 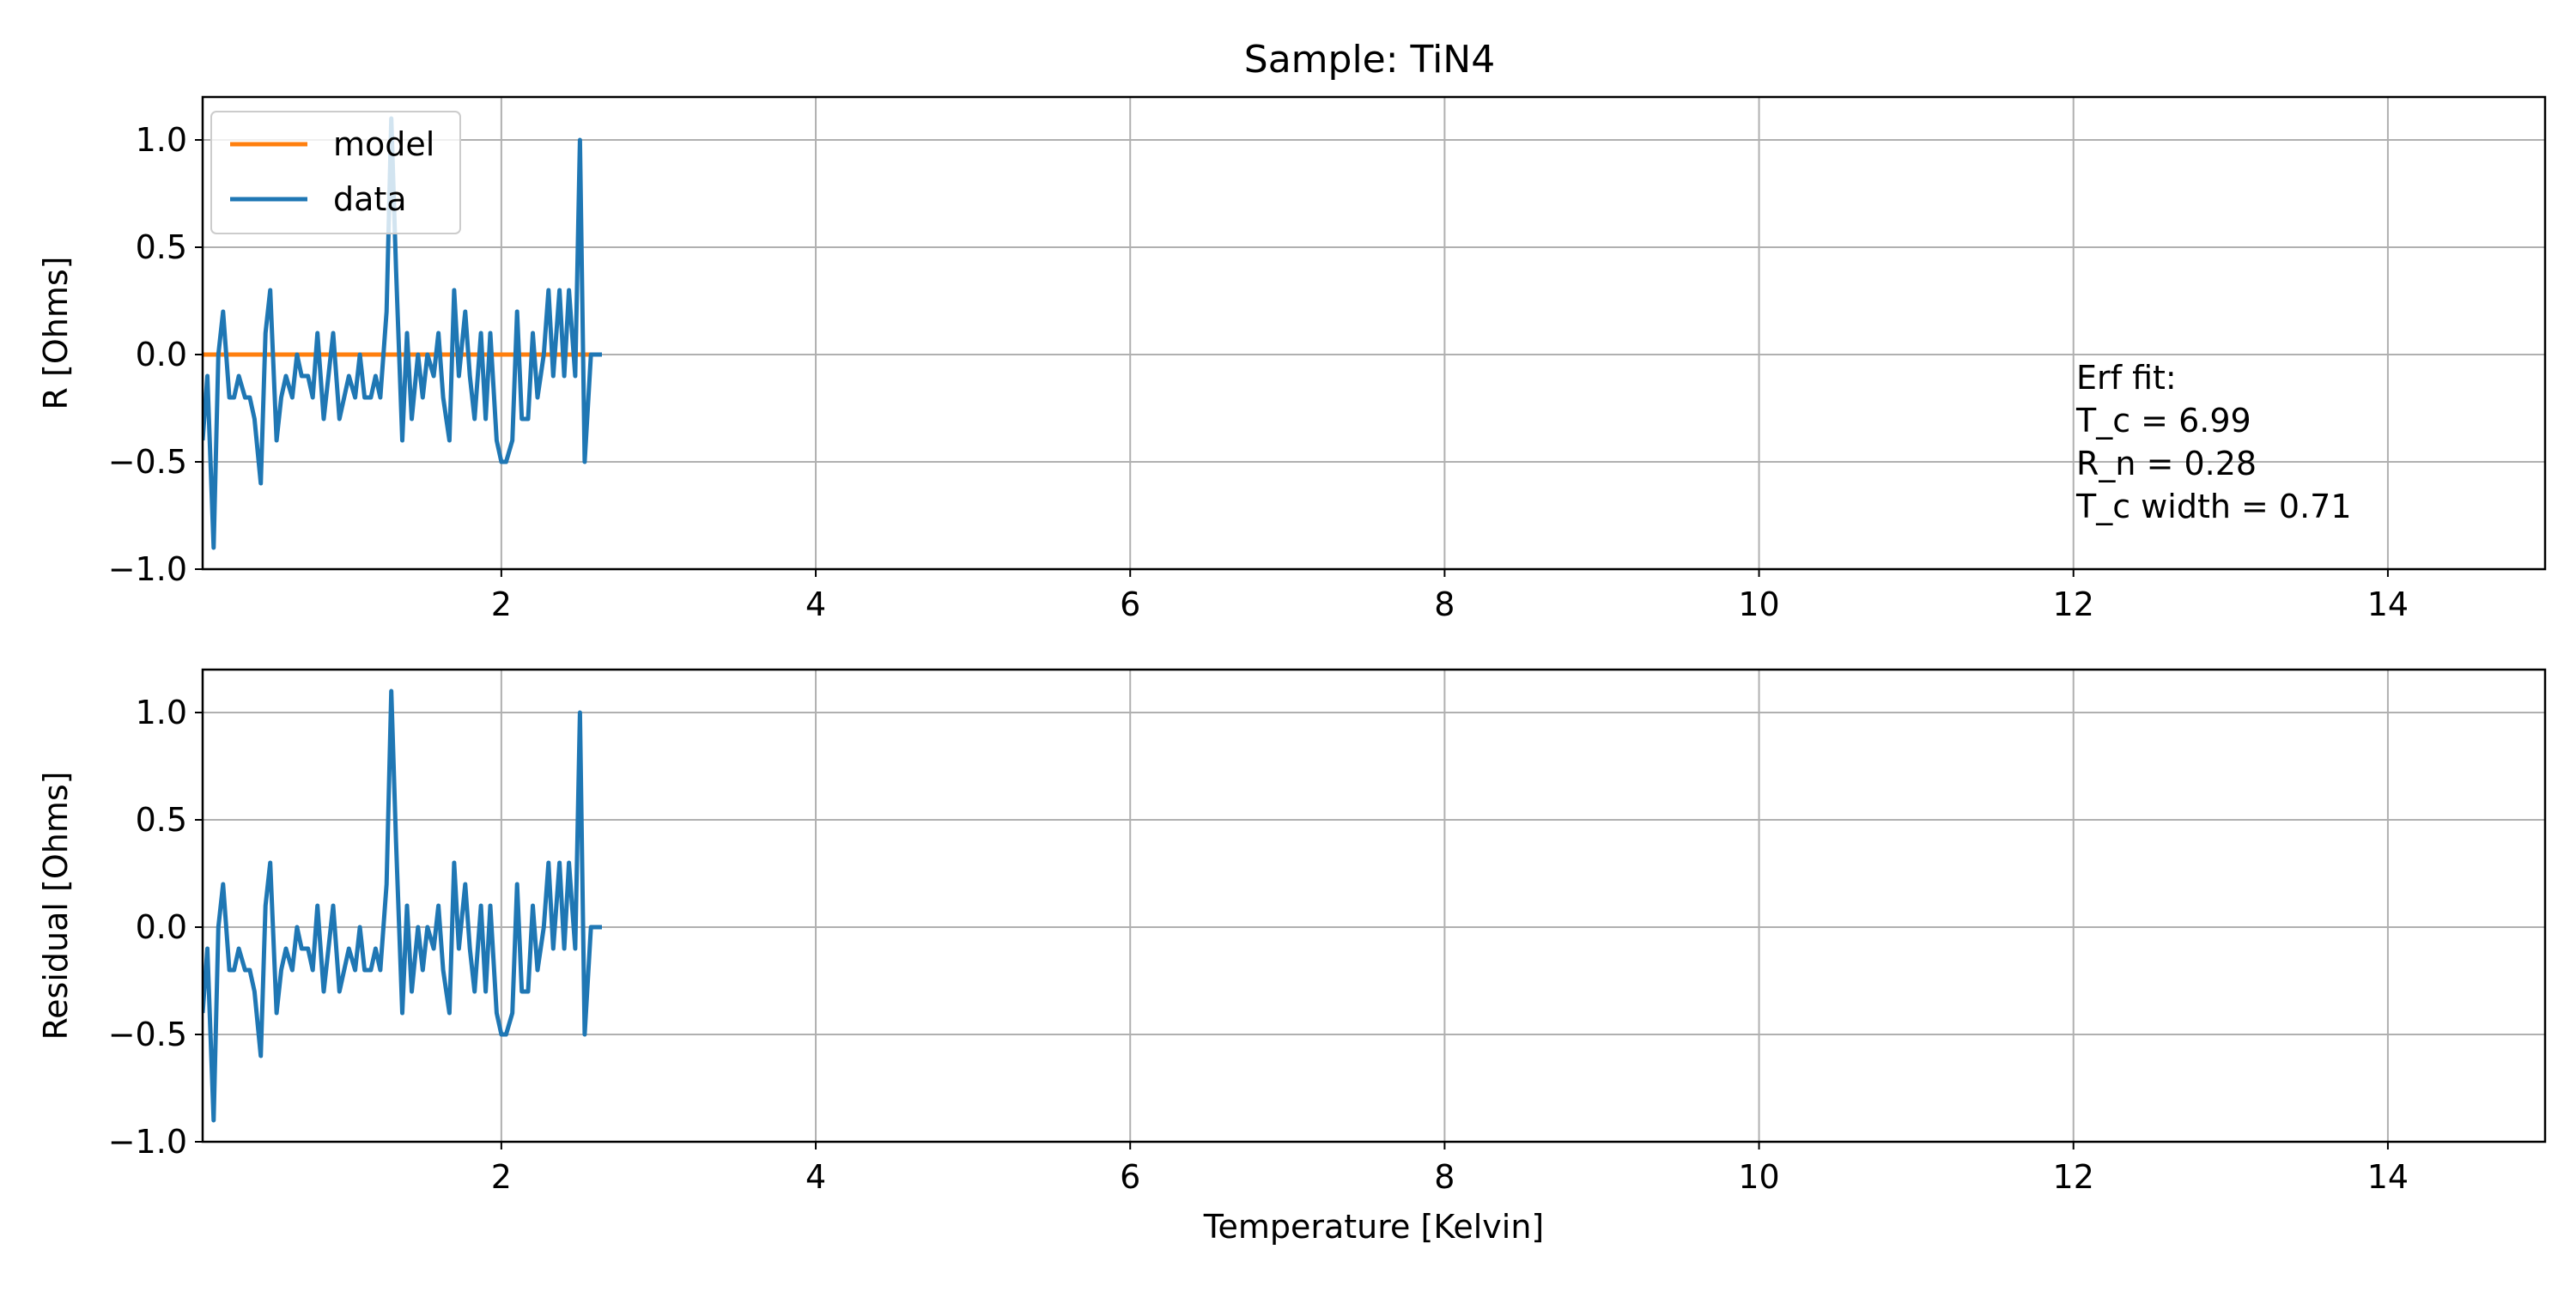 What do you see at coordinates (2214, 506) in the screenshot?
I see `fit-annotation-line: T_c width = 0.71` at bounding box center [2214, 506].